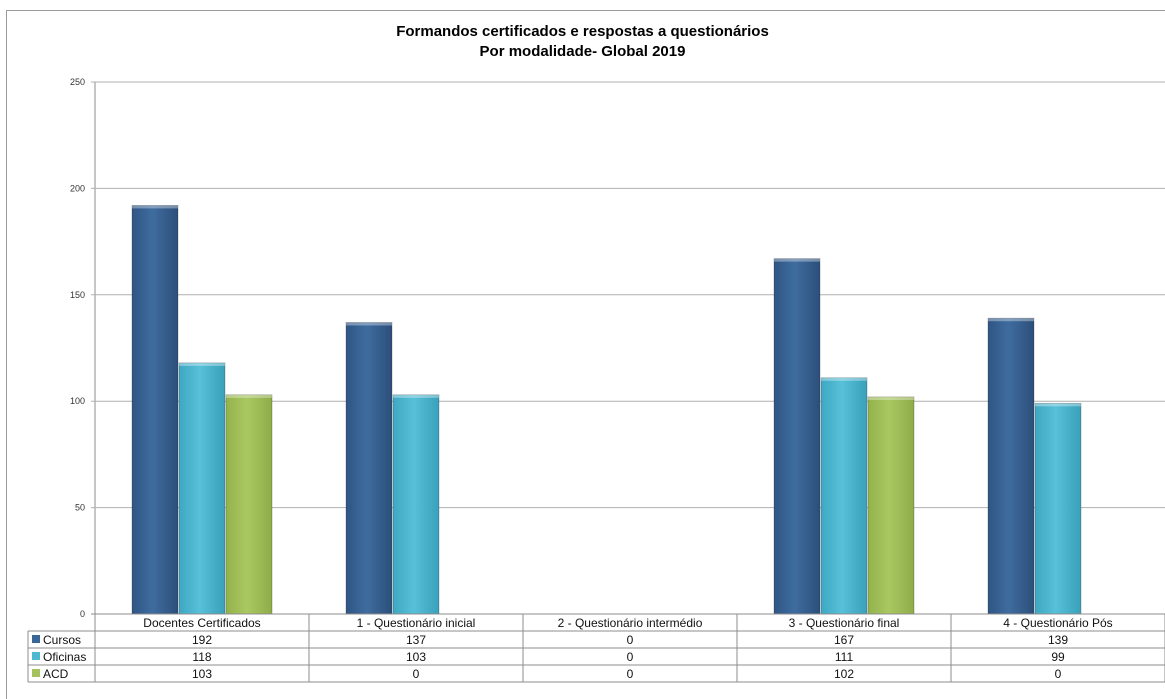 This screenshot has width=1165, height=699. I want to click on y-tick-label: 200, so click(77, 188).